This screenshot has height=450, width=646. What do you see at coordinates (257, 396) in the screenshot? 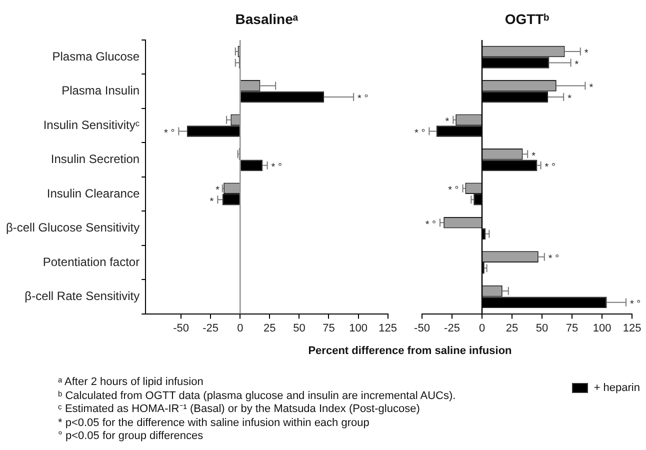
I see `text: ᵇ Calculated from OGTT data (plasma glucose and insulin are incremental AUCs).` at bounding box center [257, 396].